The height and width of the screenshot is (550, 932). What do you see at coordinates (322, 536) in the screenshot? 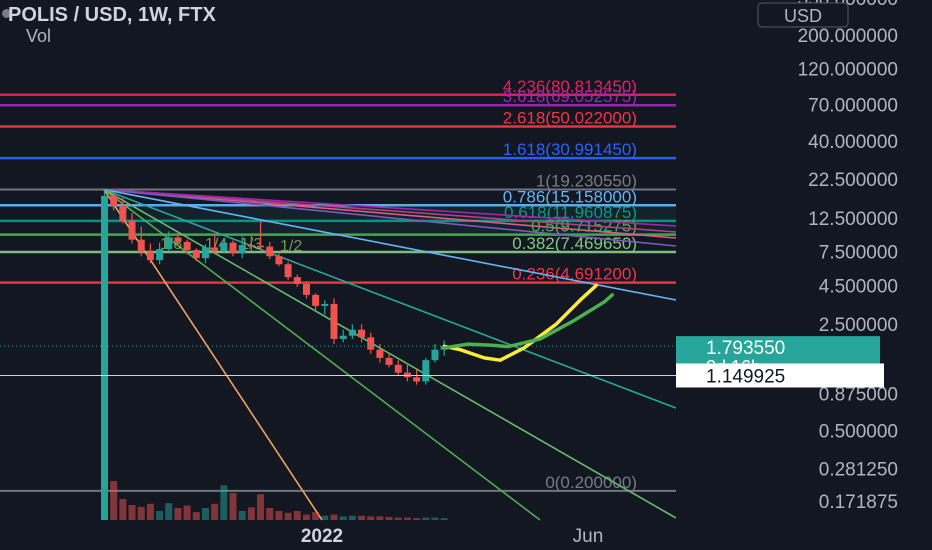
I see `time-tick-label: 2022` at bounding box center [322, 536].